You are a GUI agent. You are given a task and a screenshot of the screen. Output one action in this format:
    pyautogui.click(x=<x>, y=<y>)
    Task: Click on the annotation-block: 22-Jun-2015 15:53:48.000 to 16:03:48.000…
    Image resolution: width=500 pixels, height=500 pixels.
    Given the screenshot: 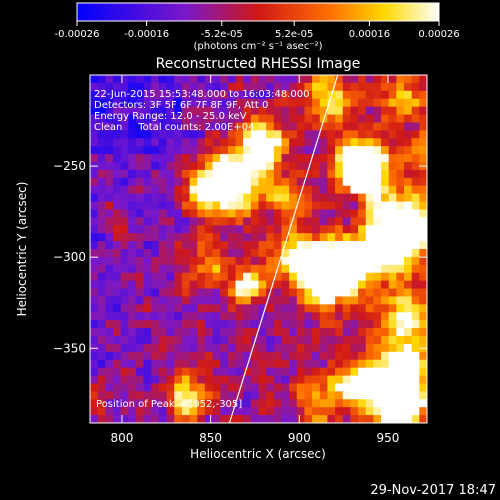 What is the action you would take?
    pyautogui.click(x=202, y=111)
    